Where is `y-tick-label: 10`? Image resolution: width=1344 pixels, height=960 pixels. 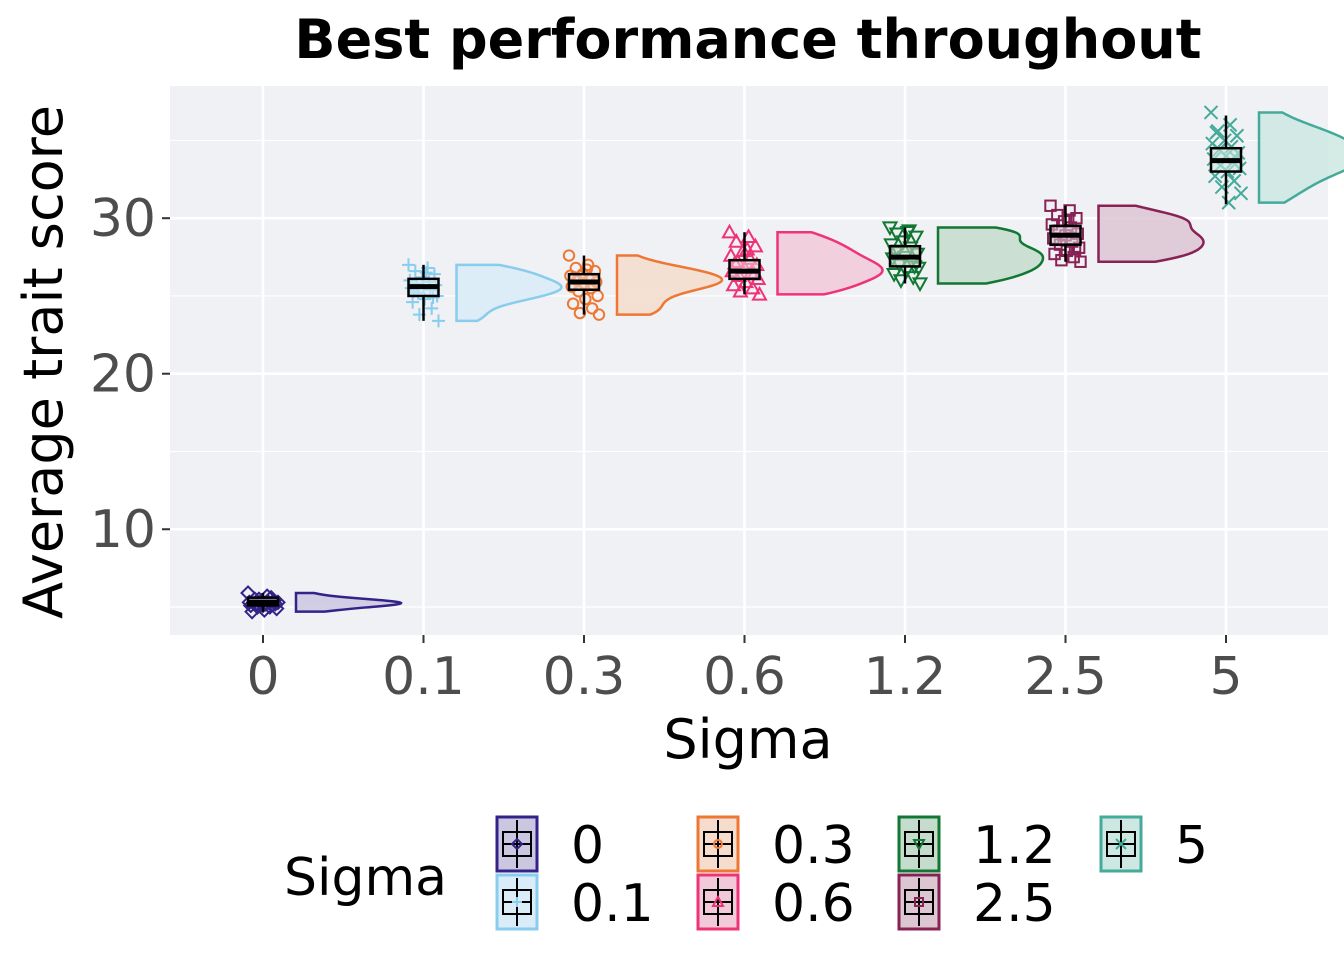 y-tick-label: 10 is located at coordinates (123, 530).